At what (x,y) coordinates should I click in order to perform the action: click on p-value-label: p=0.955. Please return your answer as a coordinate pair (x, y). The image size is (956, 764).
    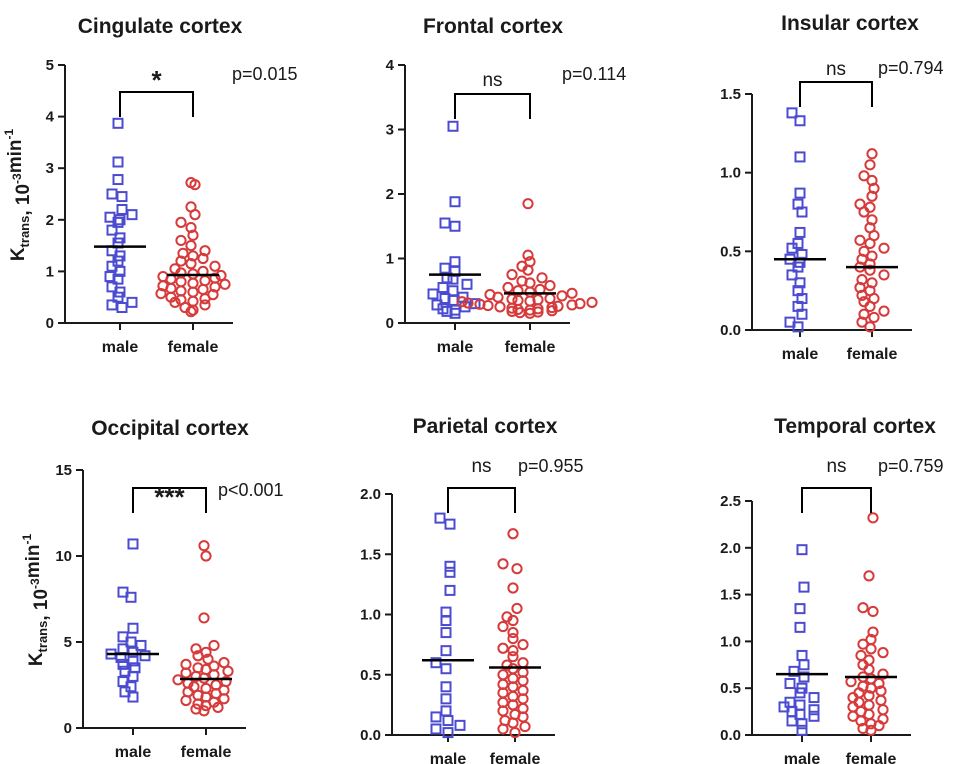
    Looking at the image, I should click on (551, 466).